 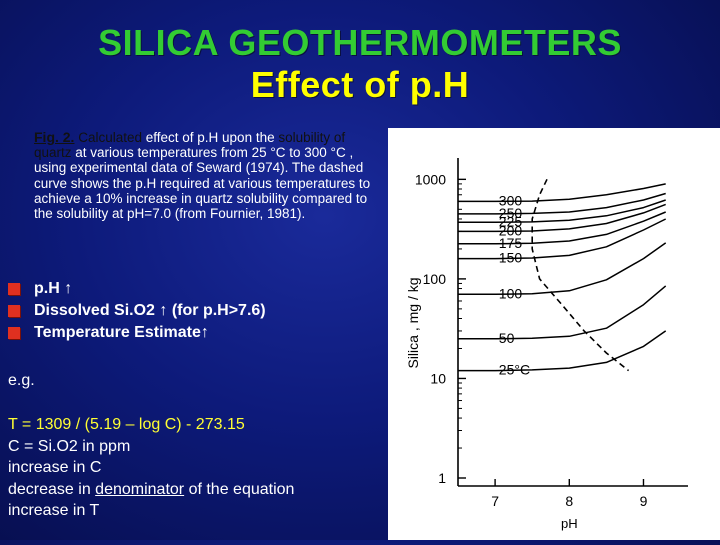 I want to click on series-label: 175, so click(x=511, y=243).